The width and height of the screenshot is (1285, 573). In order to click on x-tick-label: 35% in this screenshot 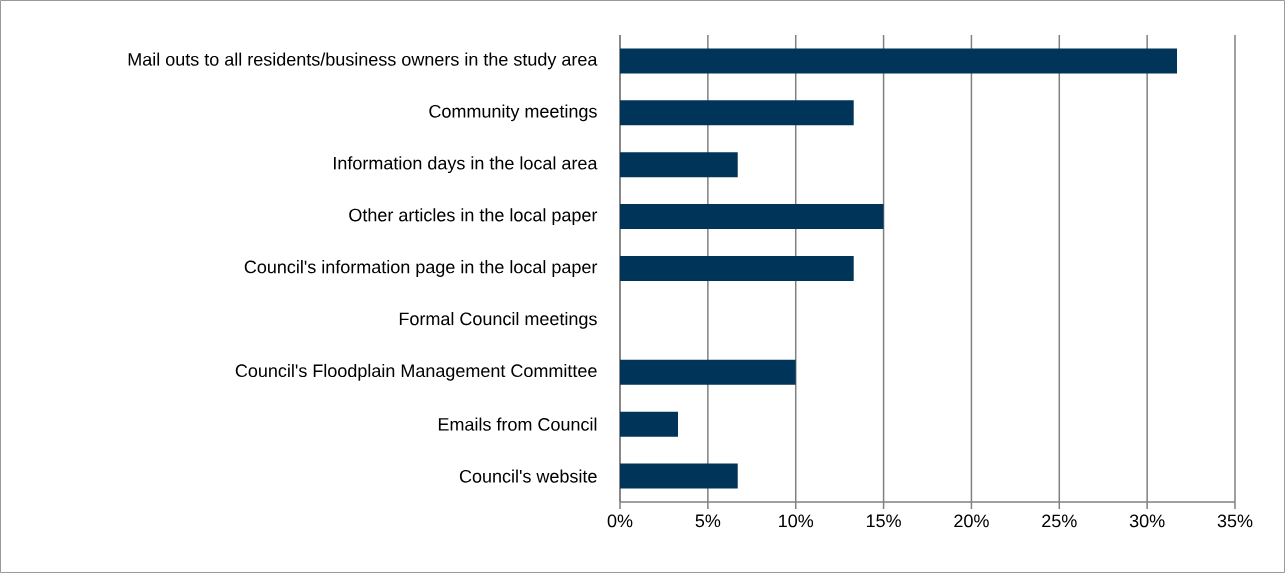, I will do `click(1235, 521)`.